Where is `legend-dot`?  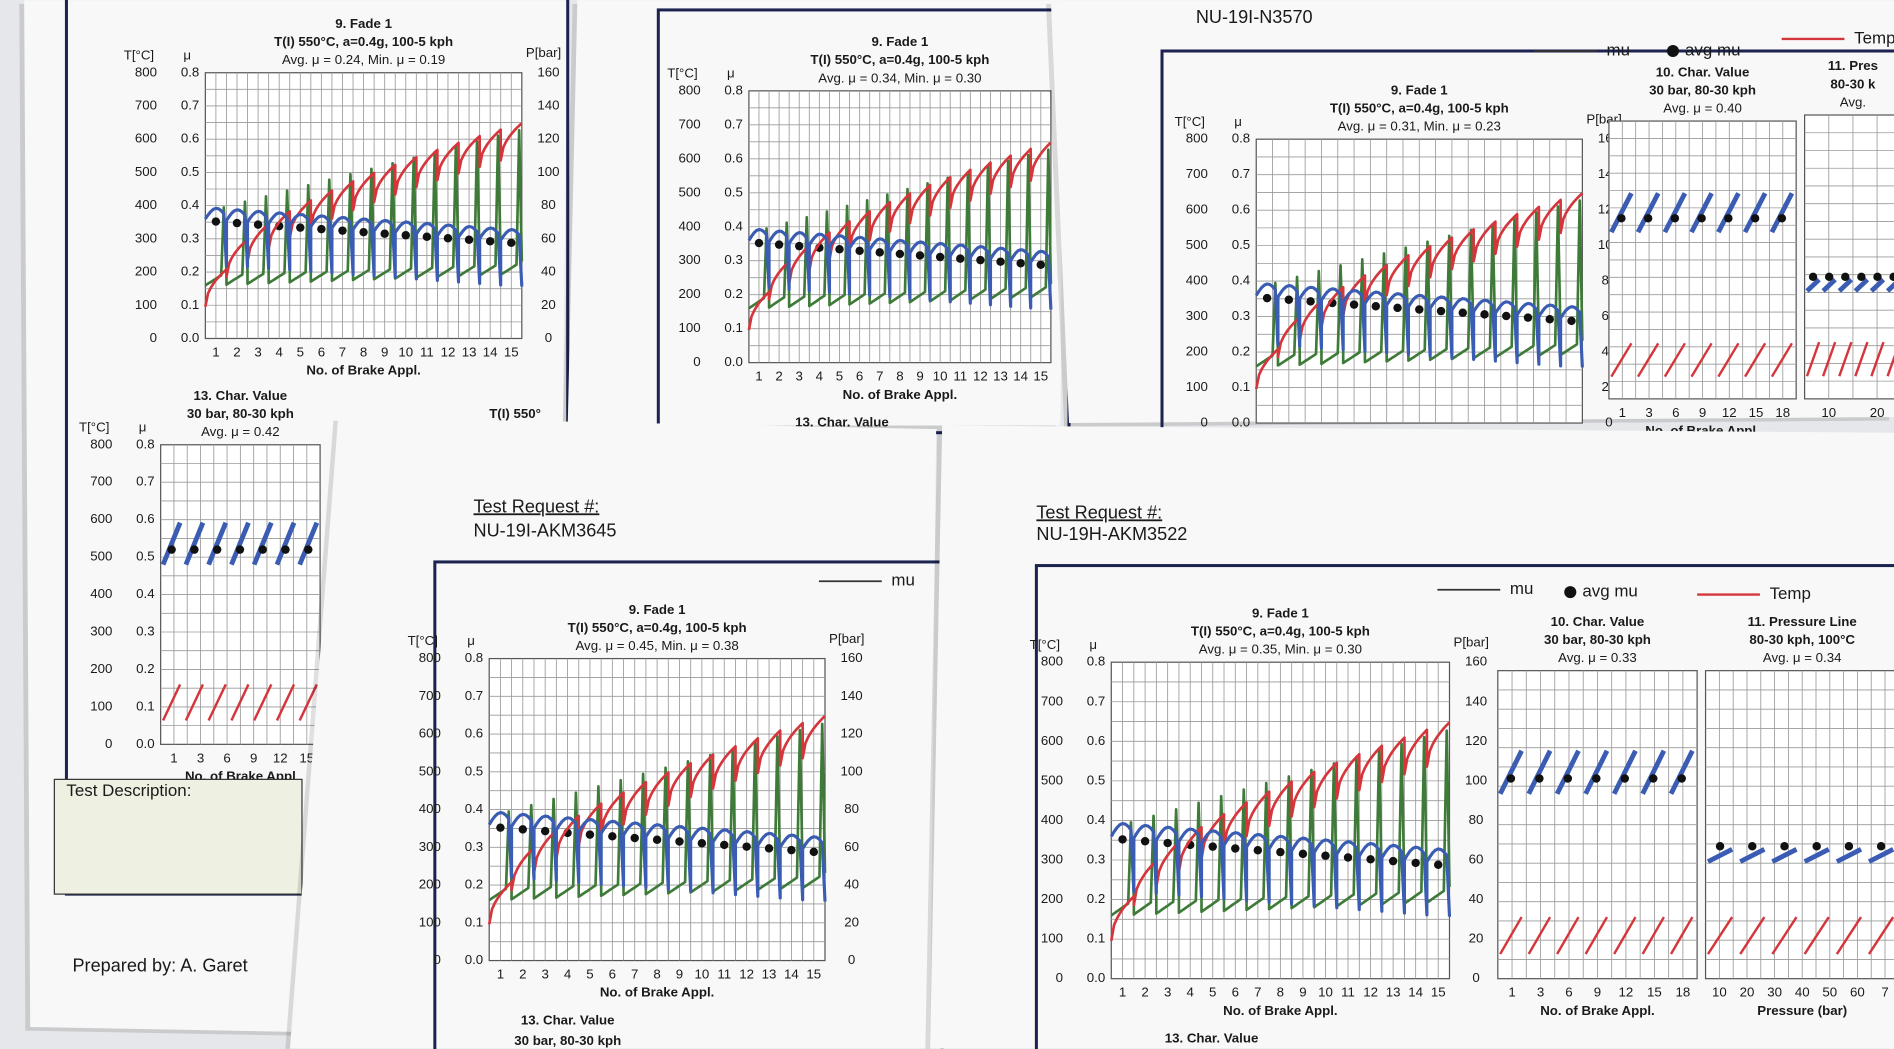
legend-dot is located at coordinates (1672, 51).